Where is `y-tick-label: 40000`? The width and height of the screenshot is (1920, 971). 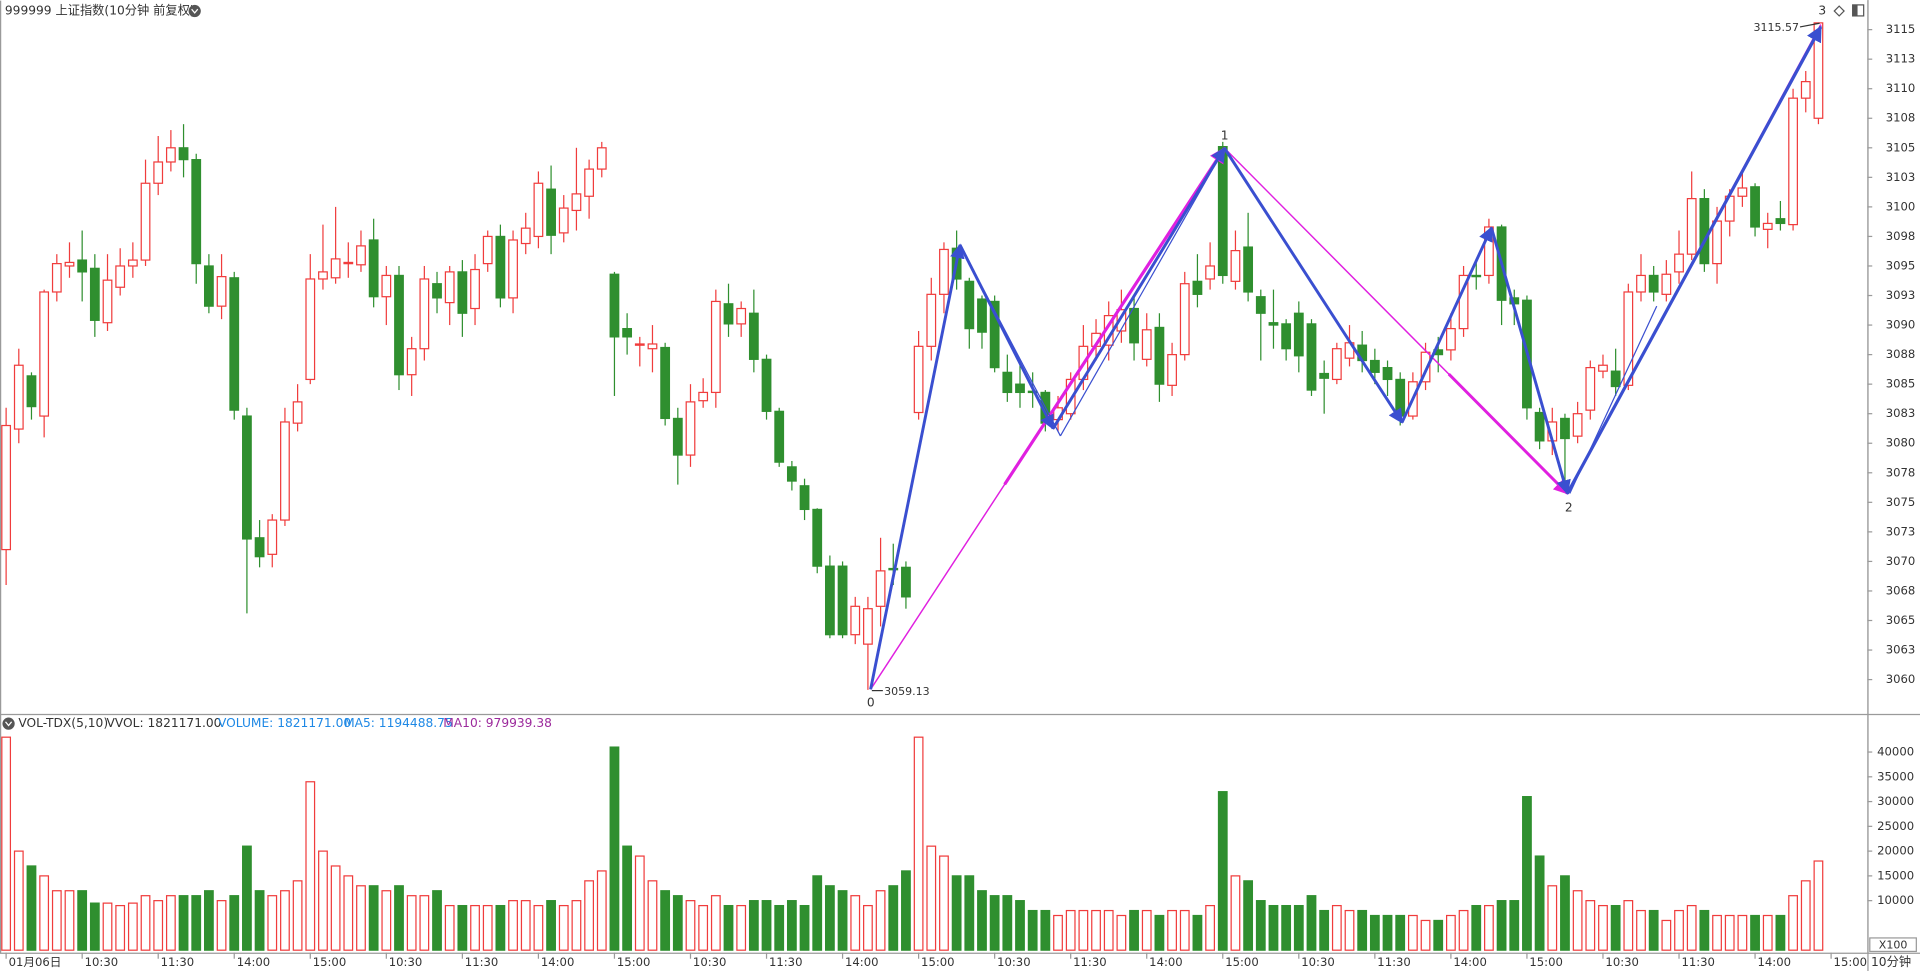 y-tick-label: 40000 is located at coordinates (1895, 752).